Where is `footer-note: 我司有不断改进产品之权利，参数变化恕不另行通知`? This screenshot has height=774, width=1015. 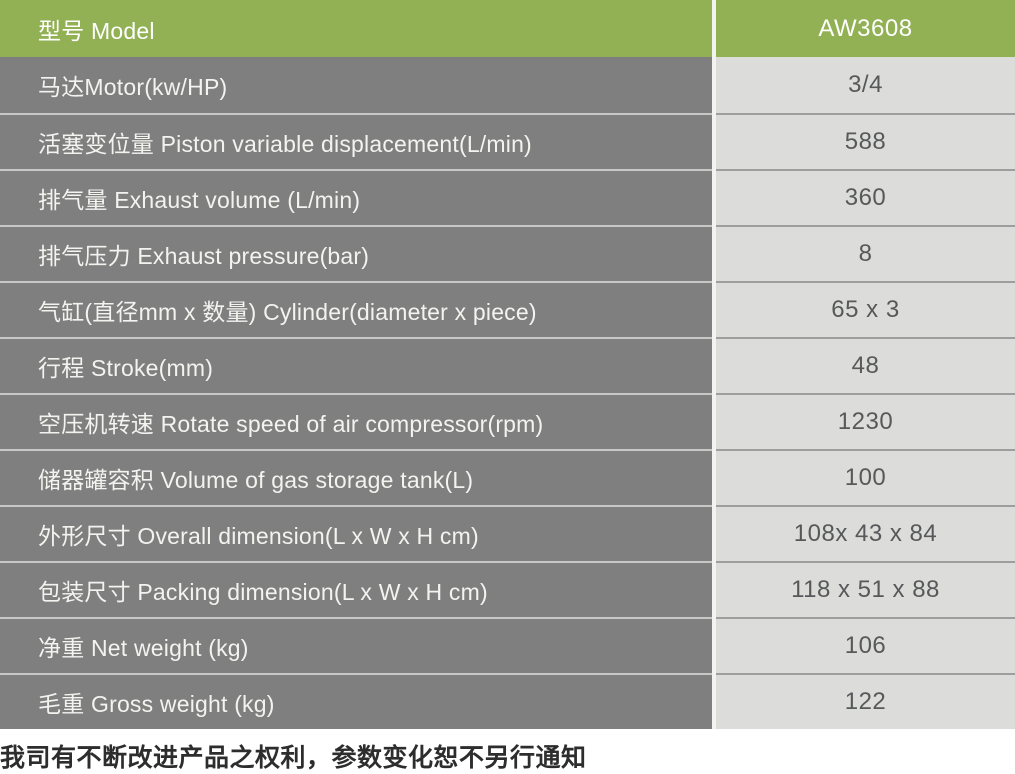
footer-note: 我司有不断改进产品之权利，参数变化恕不另行通知 is located at coordinates (293, 758).